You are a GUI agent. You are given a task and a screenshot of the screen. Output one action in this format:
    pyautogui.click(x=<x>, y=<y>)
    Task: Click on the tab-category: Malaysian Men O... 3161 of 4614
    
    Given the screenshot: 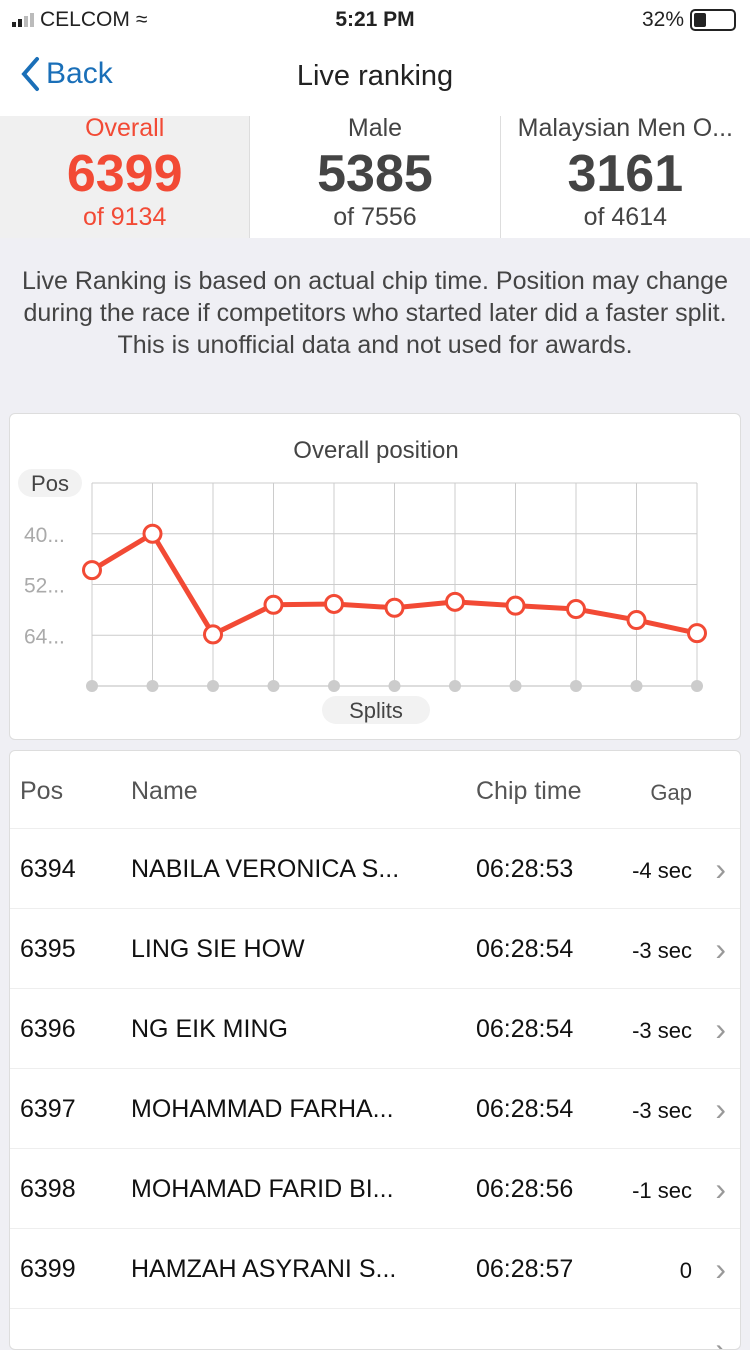 What is the action you would take?
    pyautogui.click(x=624, y=176)
    